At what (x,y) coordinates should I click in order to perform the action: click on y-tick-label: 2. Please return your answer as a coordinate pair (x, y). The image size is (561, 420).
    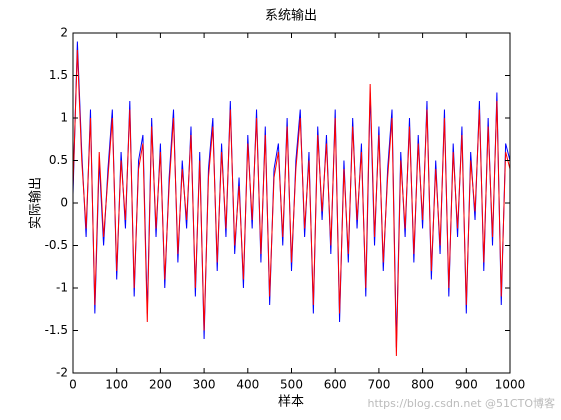
    Looking at the image, I should click on (64, 33).